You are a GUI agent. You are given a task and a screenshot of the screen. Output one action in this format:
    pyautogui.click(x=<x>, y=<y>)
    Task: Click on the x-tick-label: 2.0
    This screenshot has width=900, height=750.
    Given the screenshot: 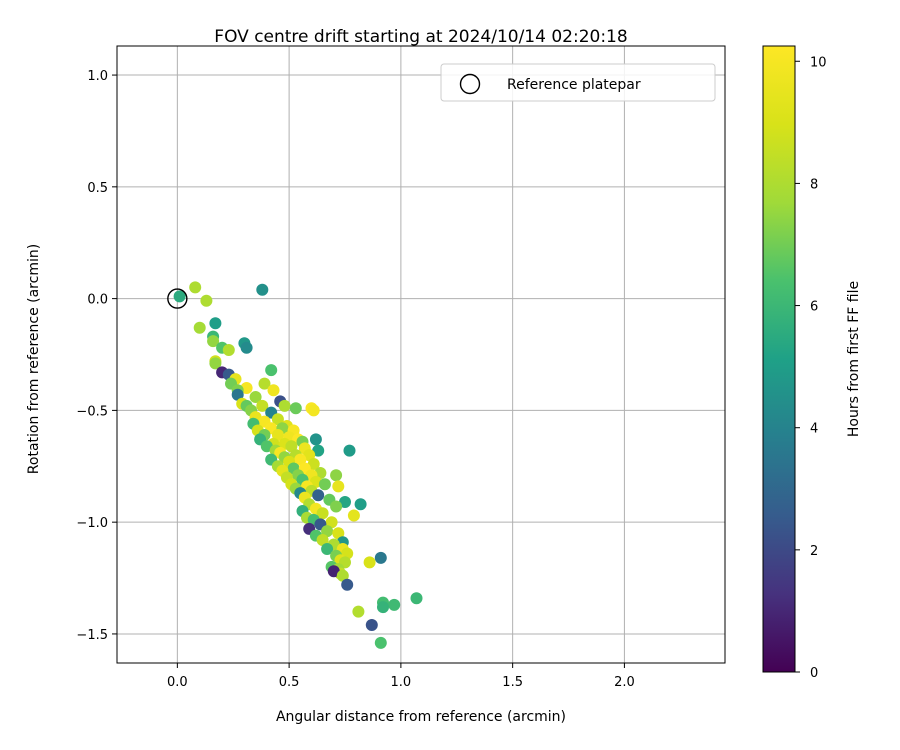 What is the action you would take?
    pyautogui.click(x=624, y=682)
    